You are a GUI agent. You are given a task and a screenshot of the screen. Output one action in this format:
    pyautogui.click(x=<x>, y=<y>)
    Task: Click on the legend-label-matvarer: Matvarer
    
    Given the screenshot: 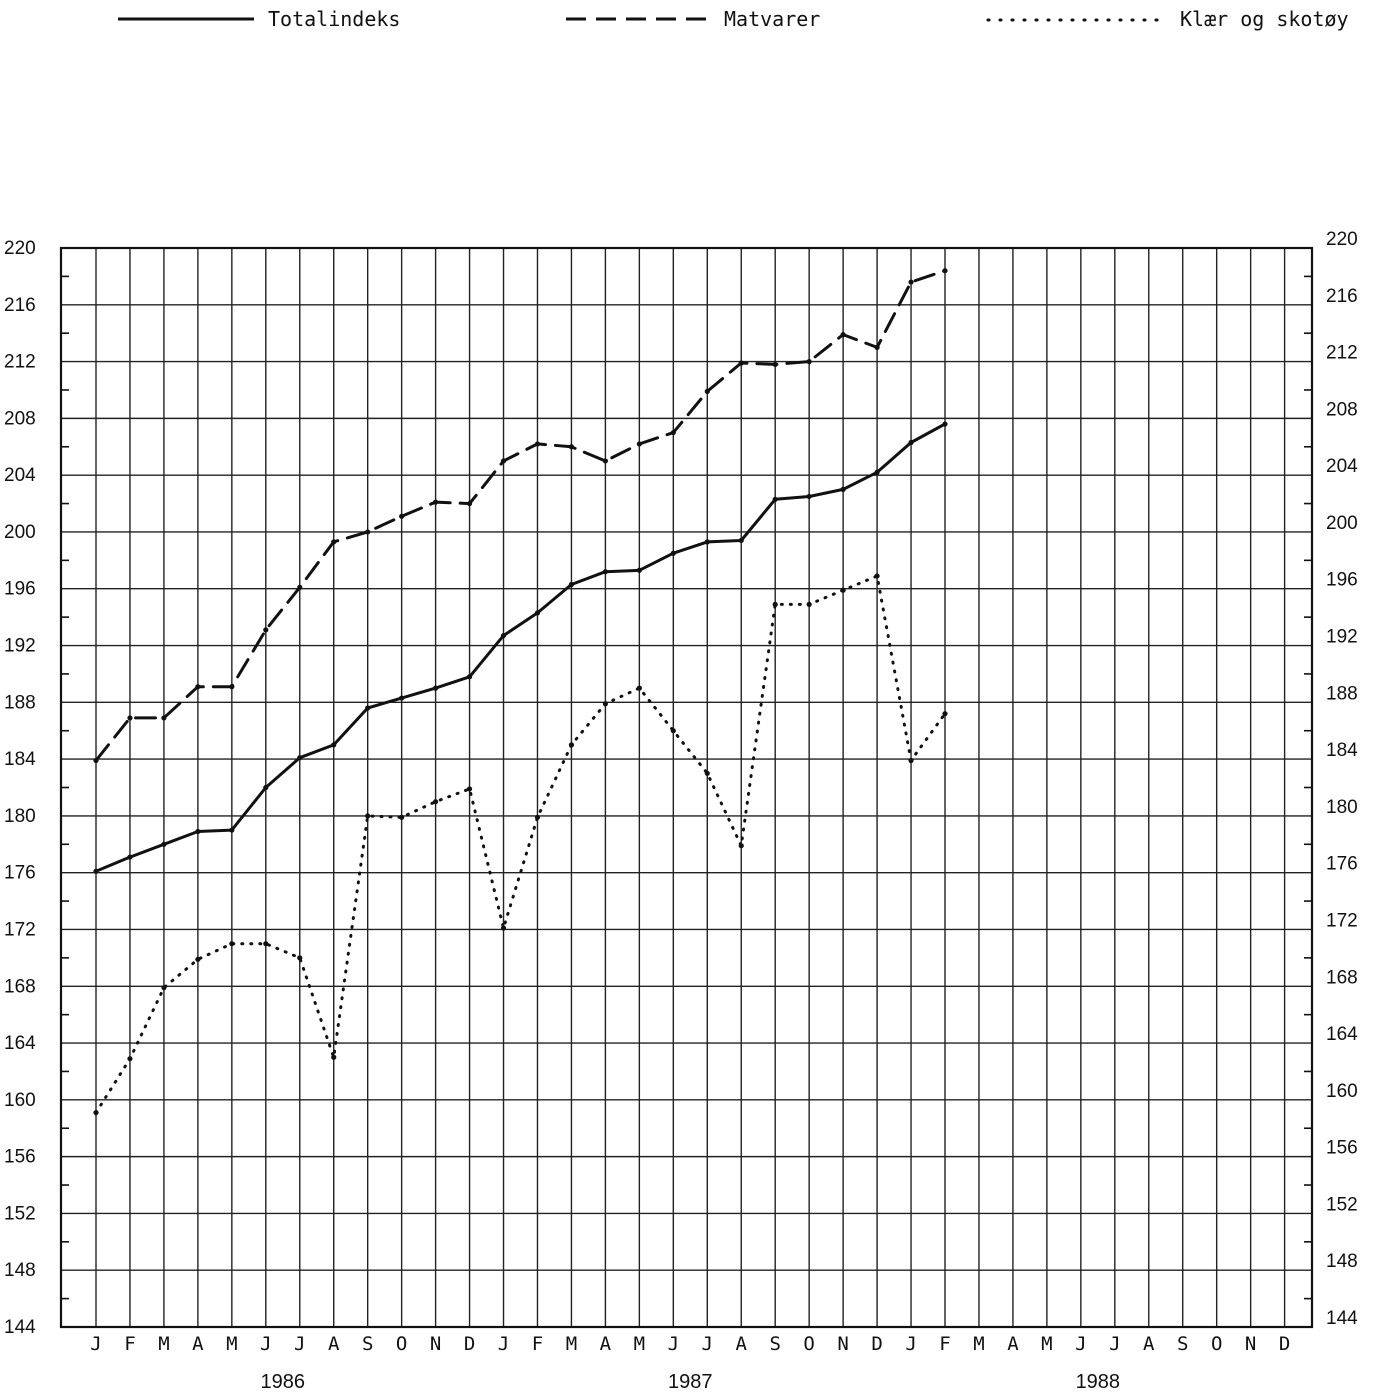 What is the action you would take?
    pyautogui.click(x=772, y=19)
    